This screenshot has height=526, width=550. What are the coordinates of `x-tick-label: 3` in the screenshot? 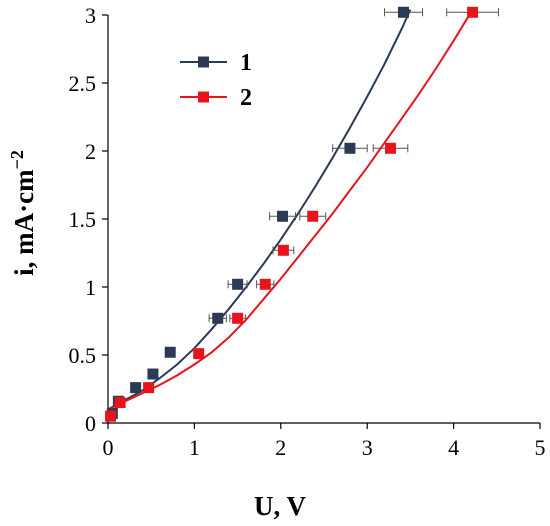 It's located at (367, 447).